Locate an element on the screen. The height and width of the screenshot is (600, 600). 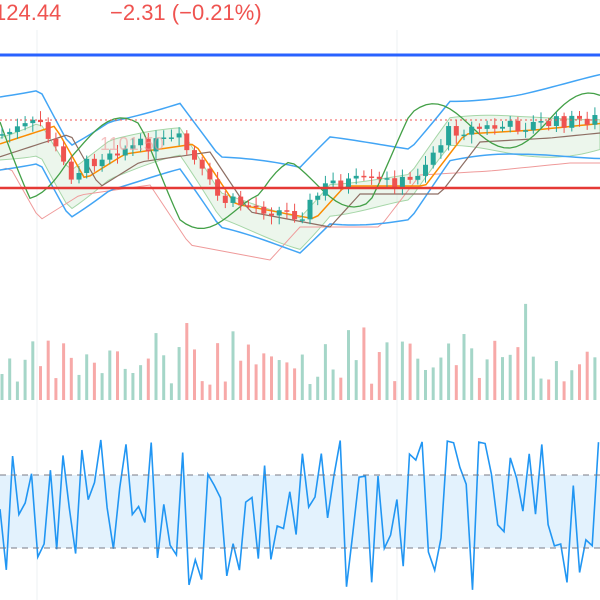
price-change: −2.31 (−0.21%) is located at coordinates (186, 12).